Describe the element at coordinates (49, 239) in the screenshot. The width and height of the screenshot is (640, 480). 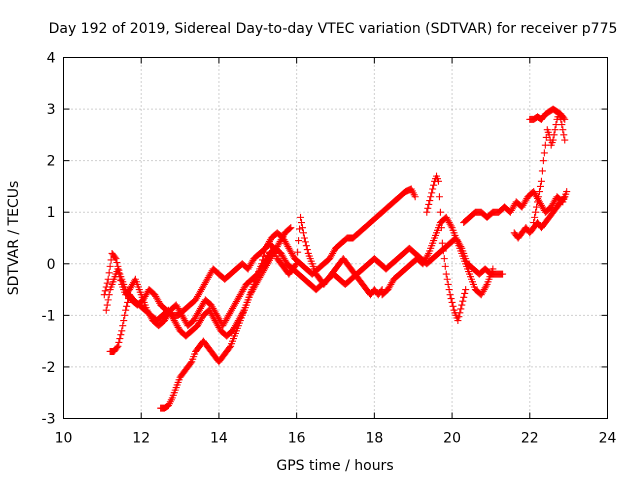
I see `y-tick-labels: -3 -2 -1 0 1 2 3 4` at that location.